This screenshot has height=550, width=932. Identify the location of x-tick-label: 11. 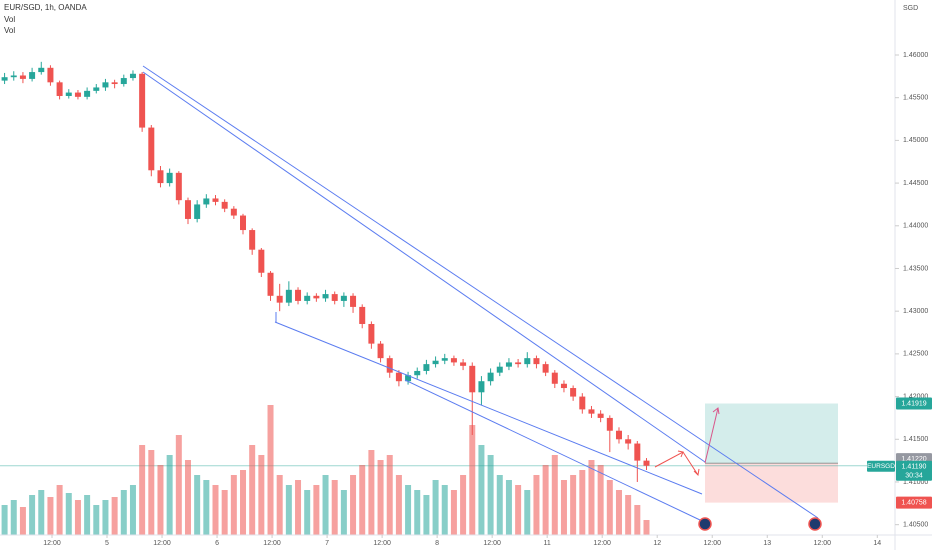
(547, 543).